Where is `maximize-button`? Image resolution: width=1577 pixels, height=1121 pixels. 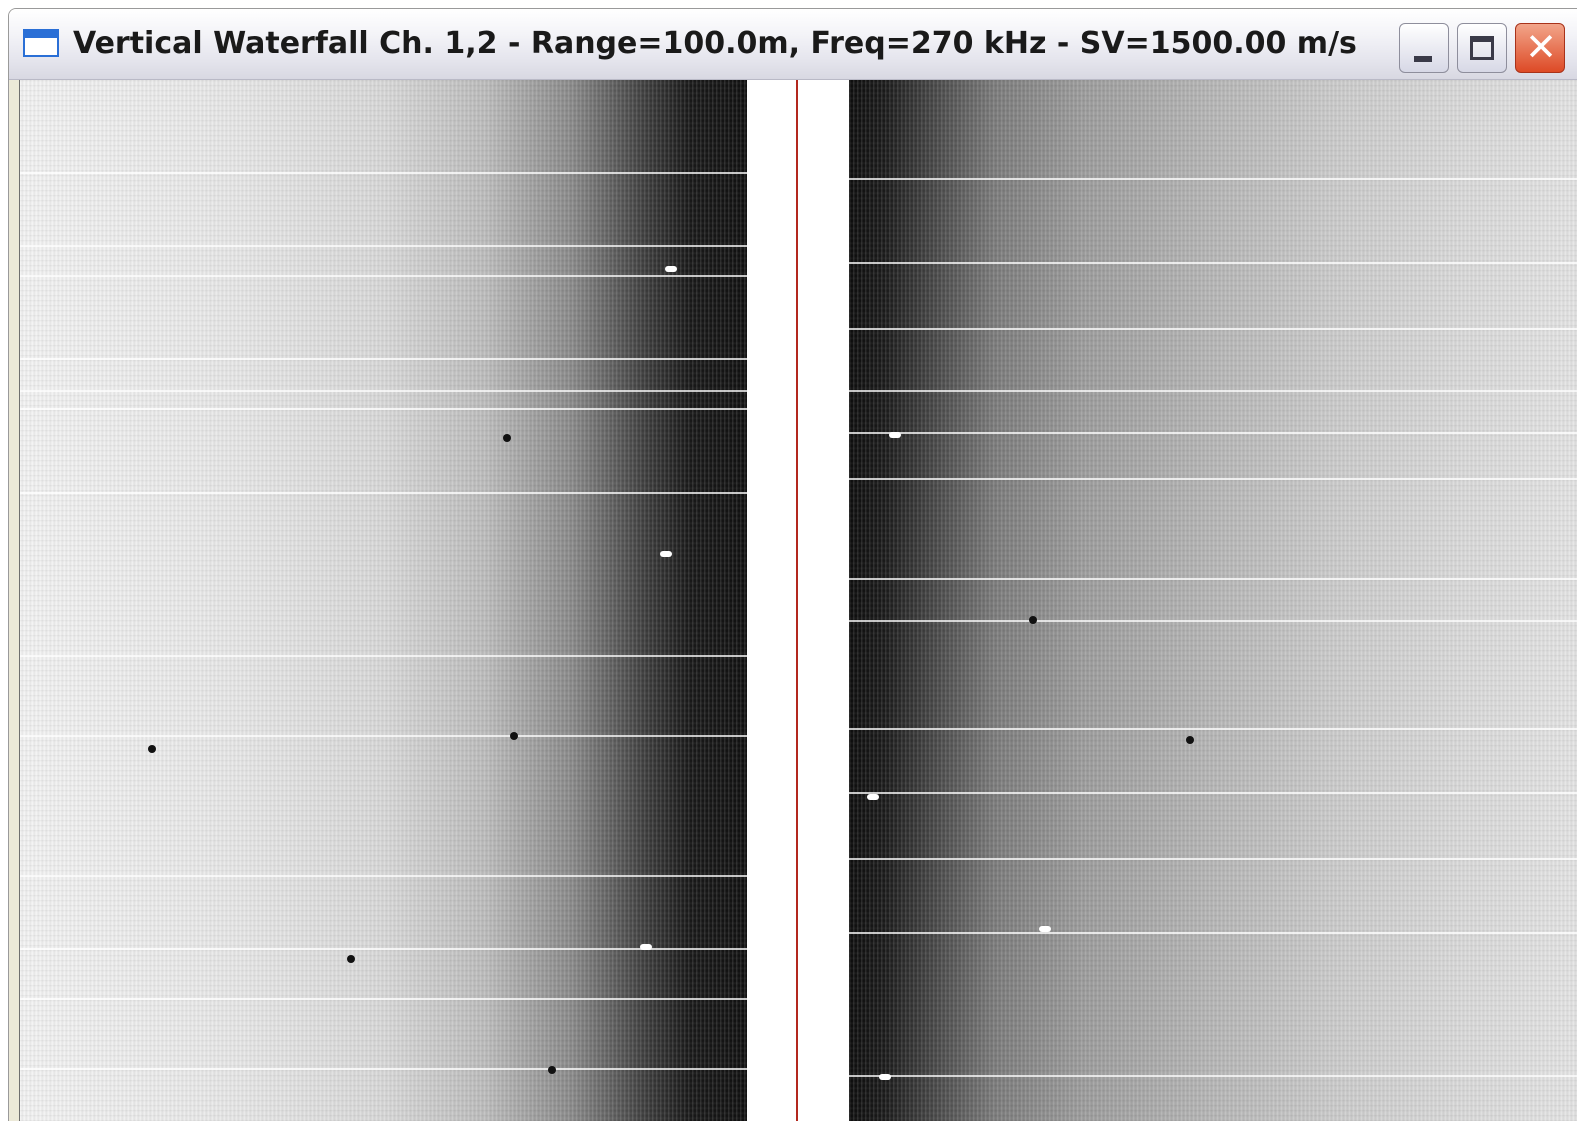 maximize-button is located at coordinates (1482, 48).